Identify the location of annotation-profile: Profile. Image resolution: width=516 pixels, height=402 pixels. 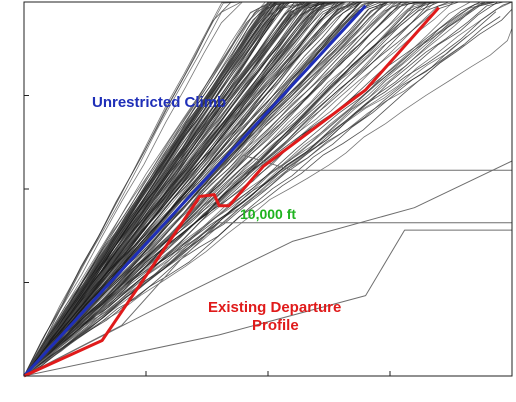
(275, 325).